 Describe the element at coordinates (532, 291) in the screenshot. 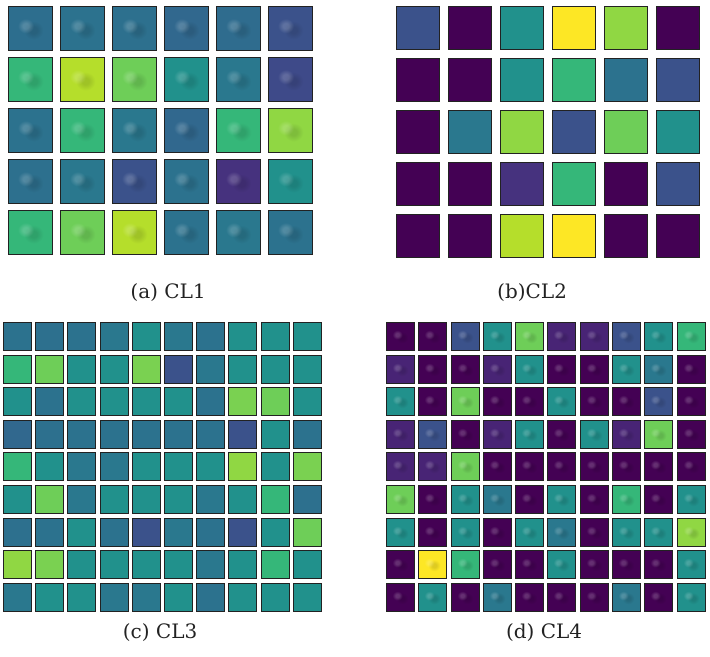

I see `panel-caption: (b)CL2` at that location.